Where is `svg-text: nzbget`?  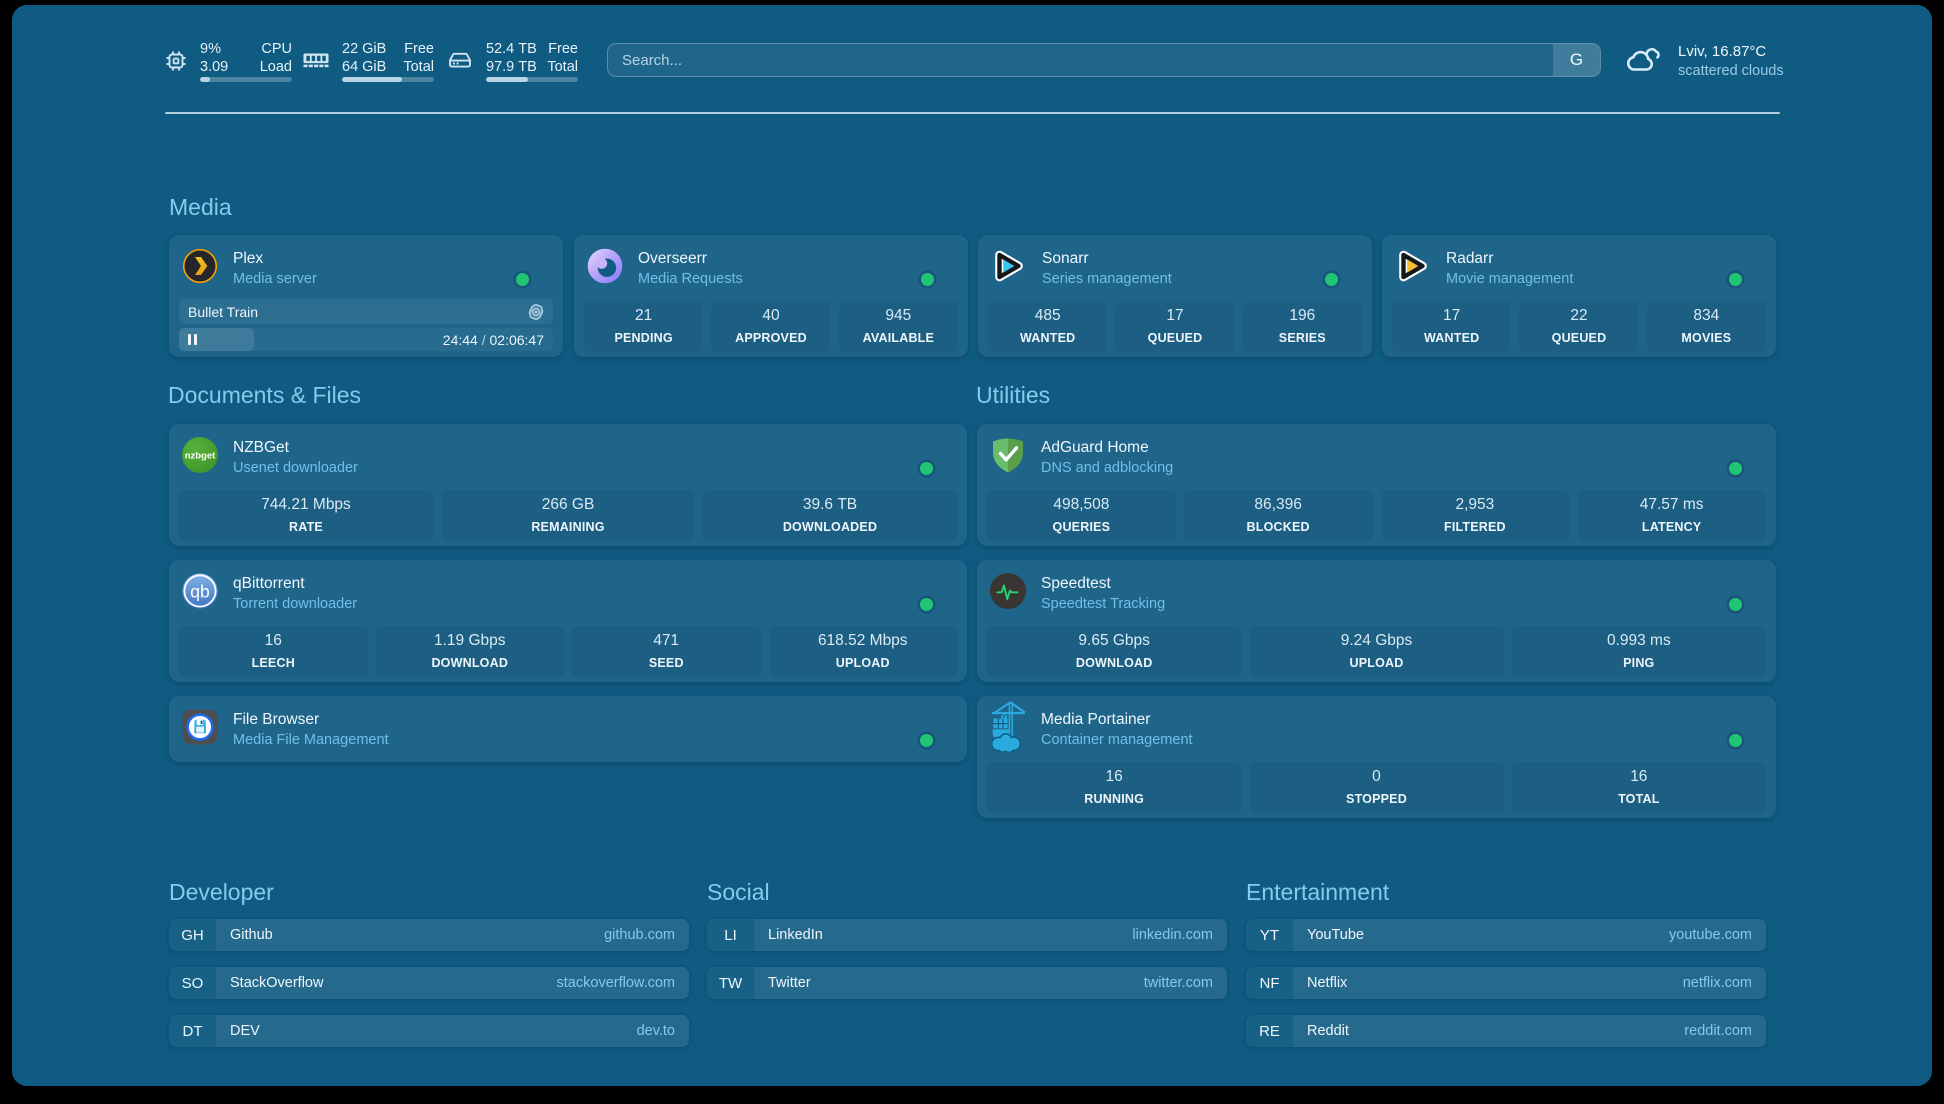
svg-text: nzbget is located at coordinates (200, 456).